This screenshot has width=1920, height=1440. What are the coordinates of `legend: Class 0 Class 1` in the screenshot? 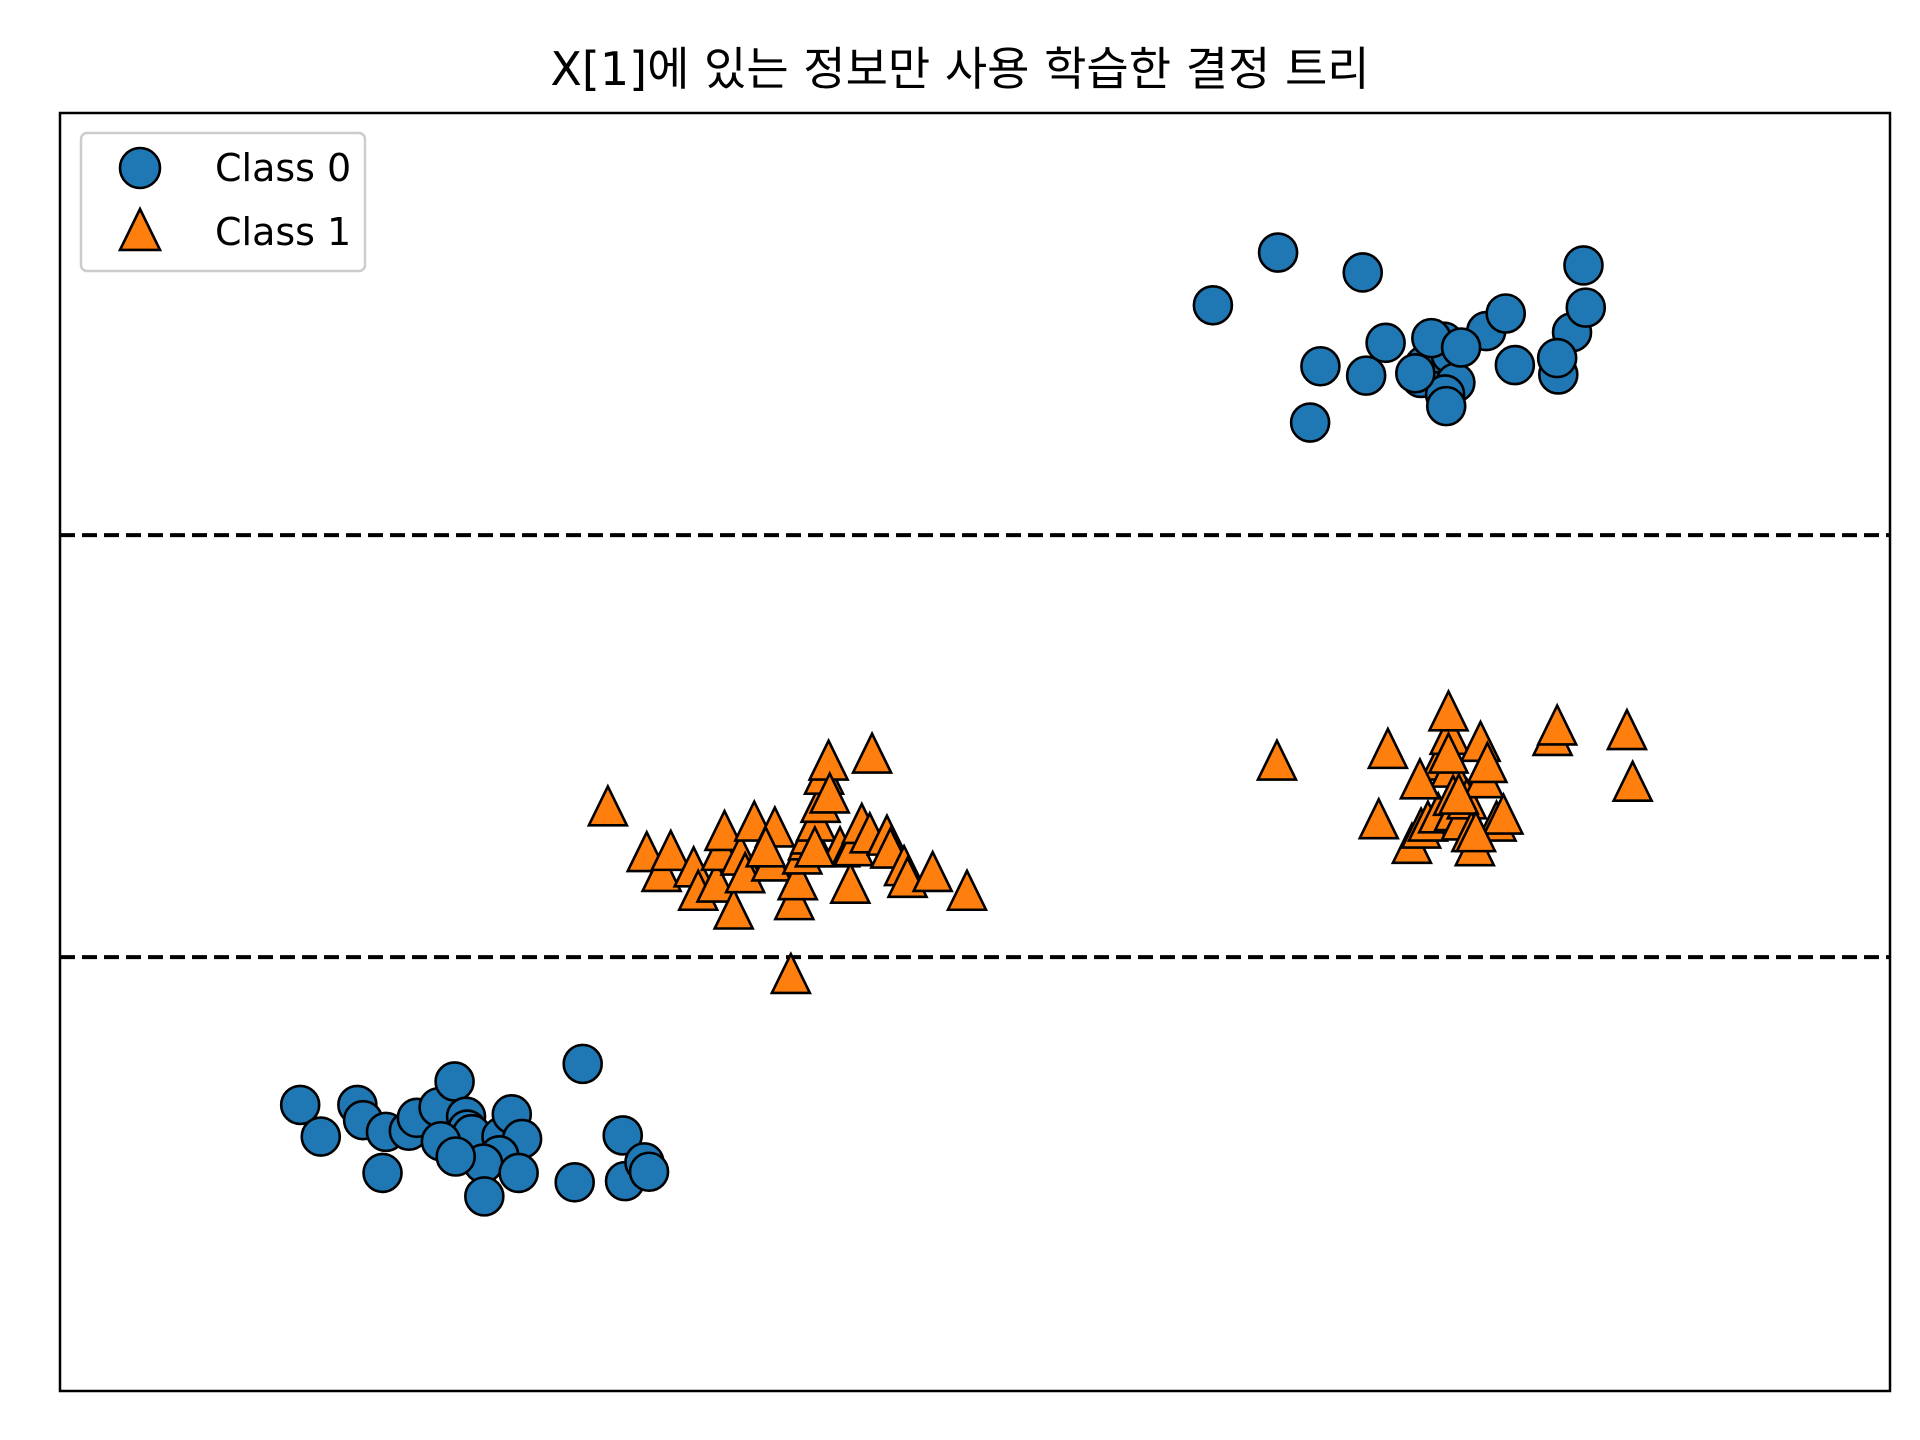 It's located at (223, 202).